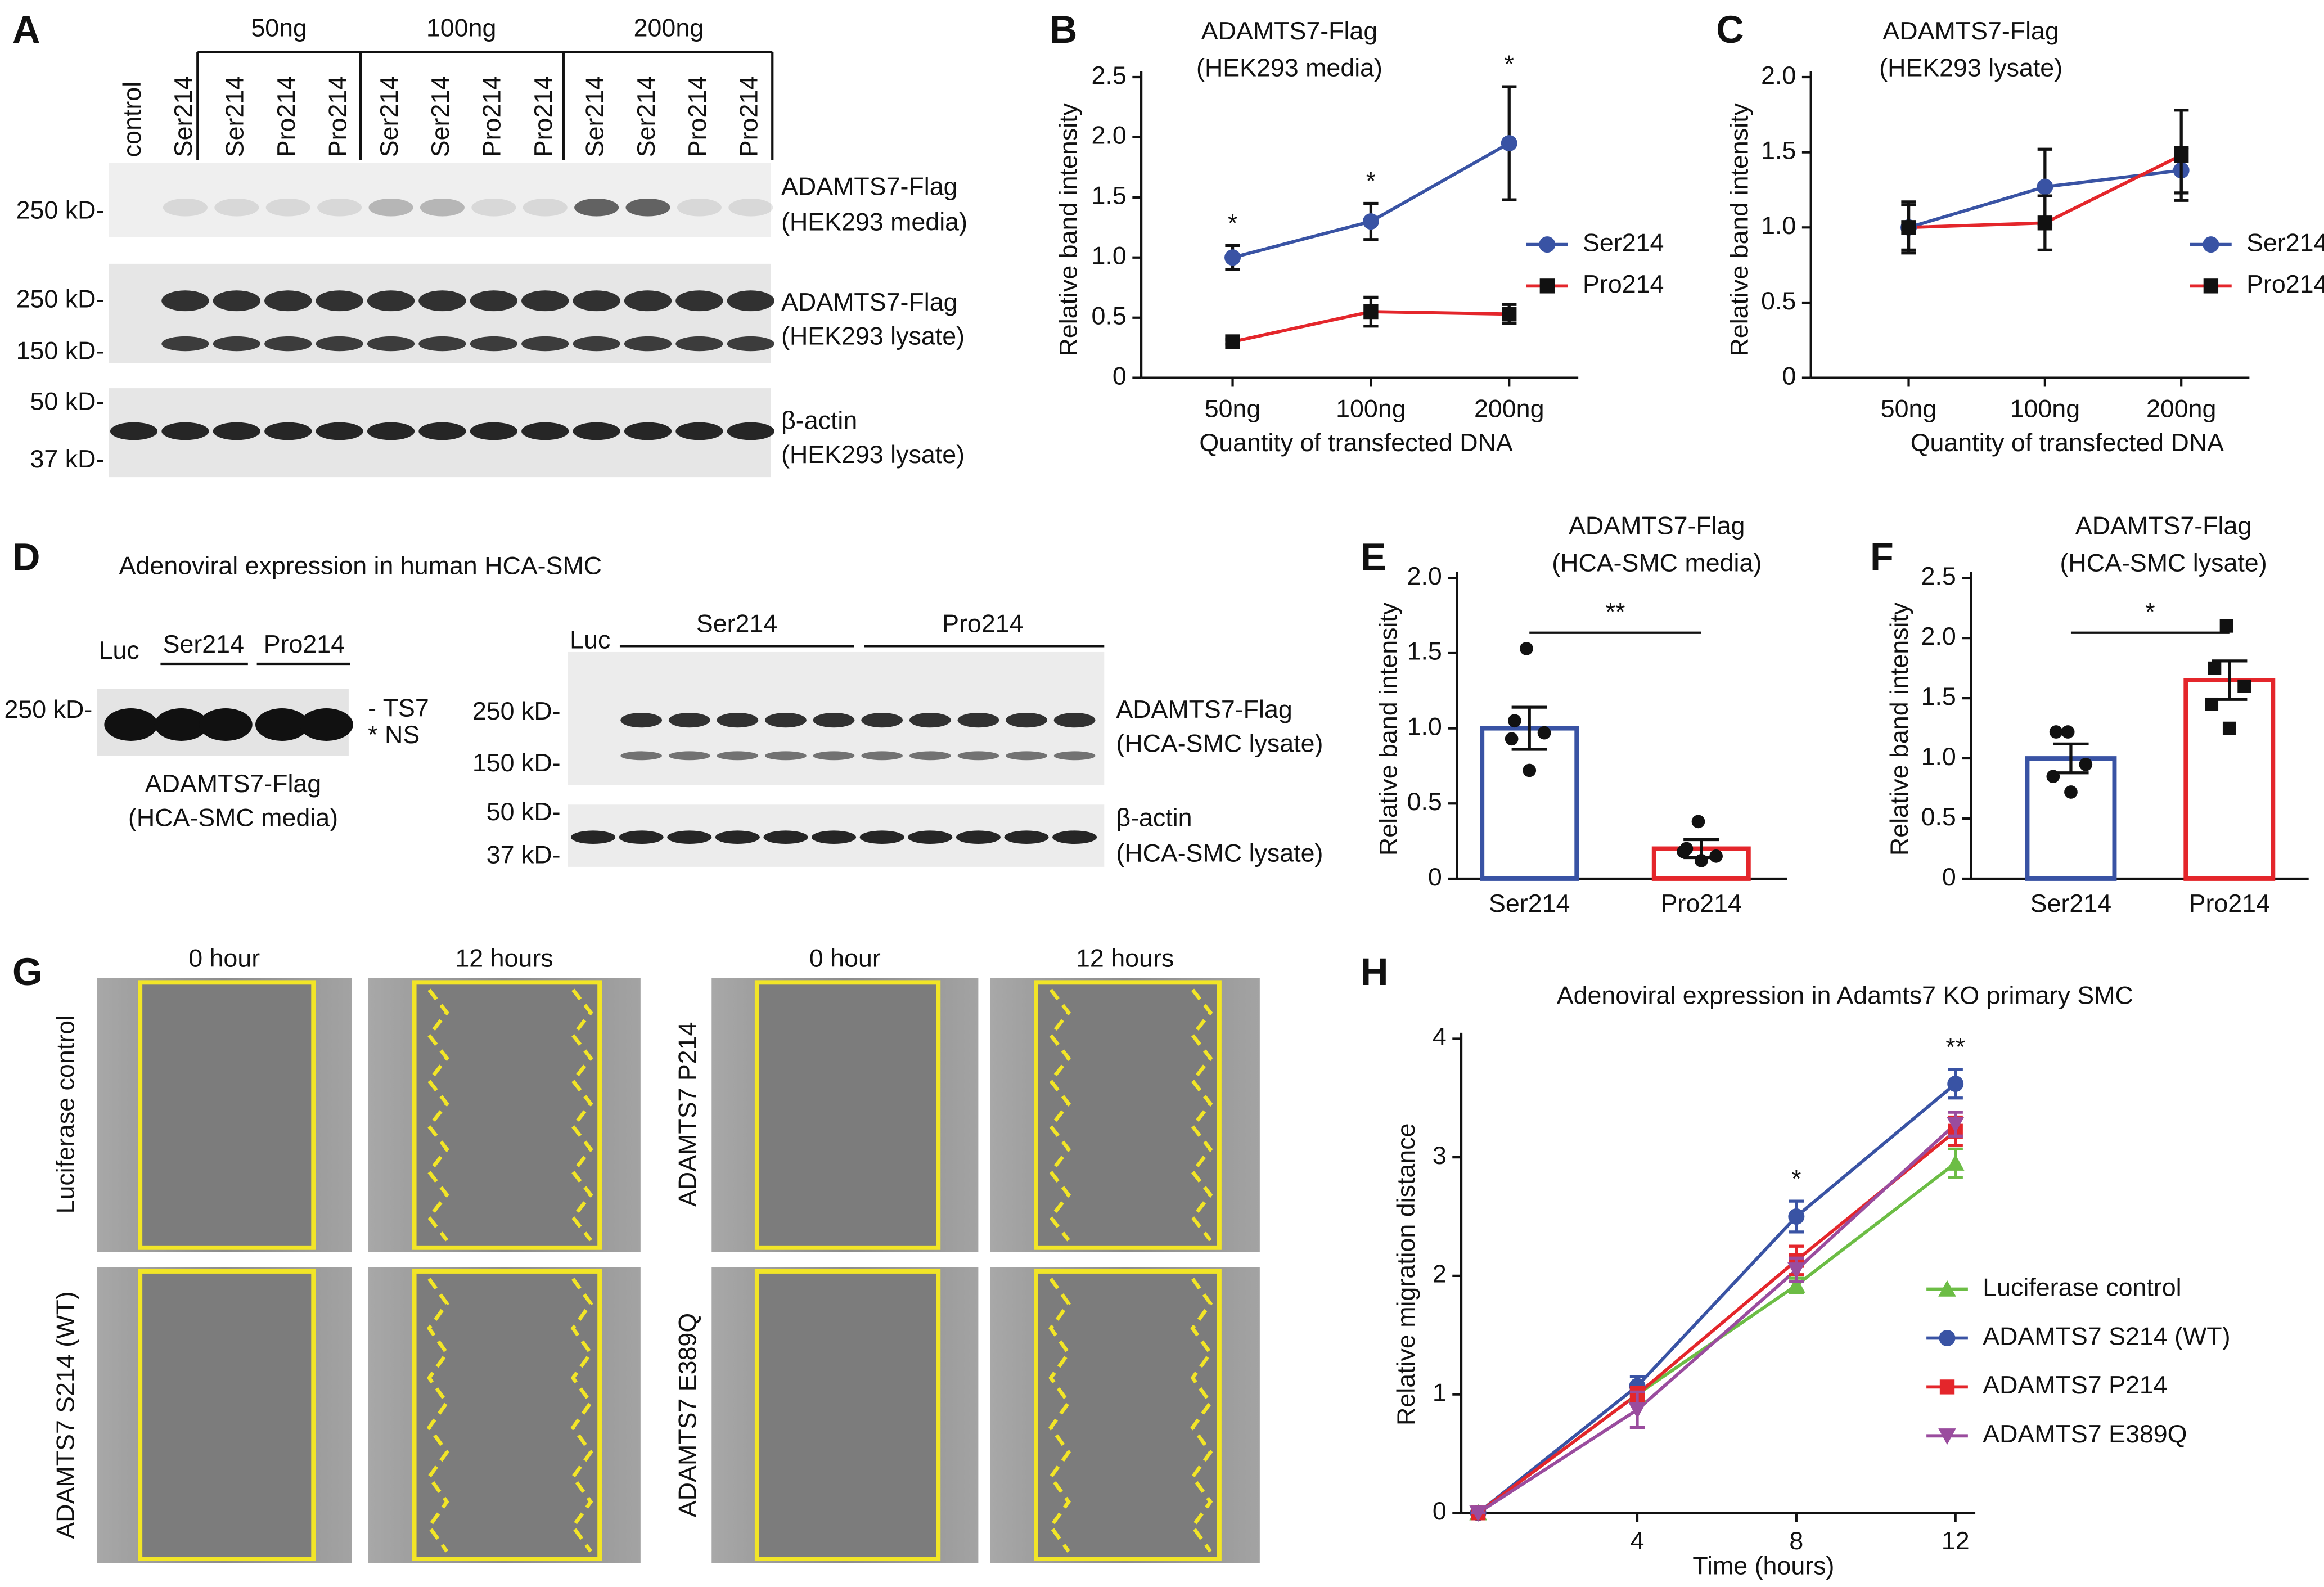  I want to click on y-axis-label: Relative band intensity, so click(1388, 729).